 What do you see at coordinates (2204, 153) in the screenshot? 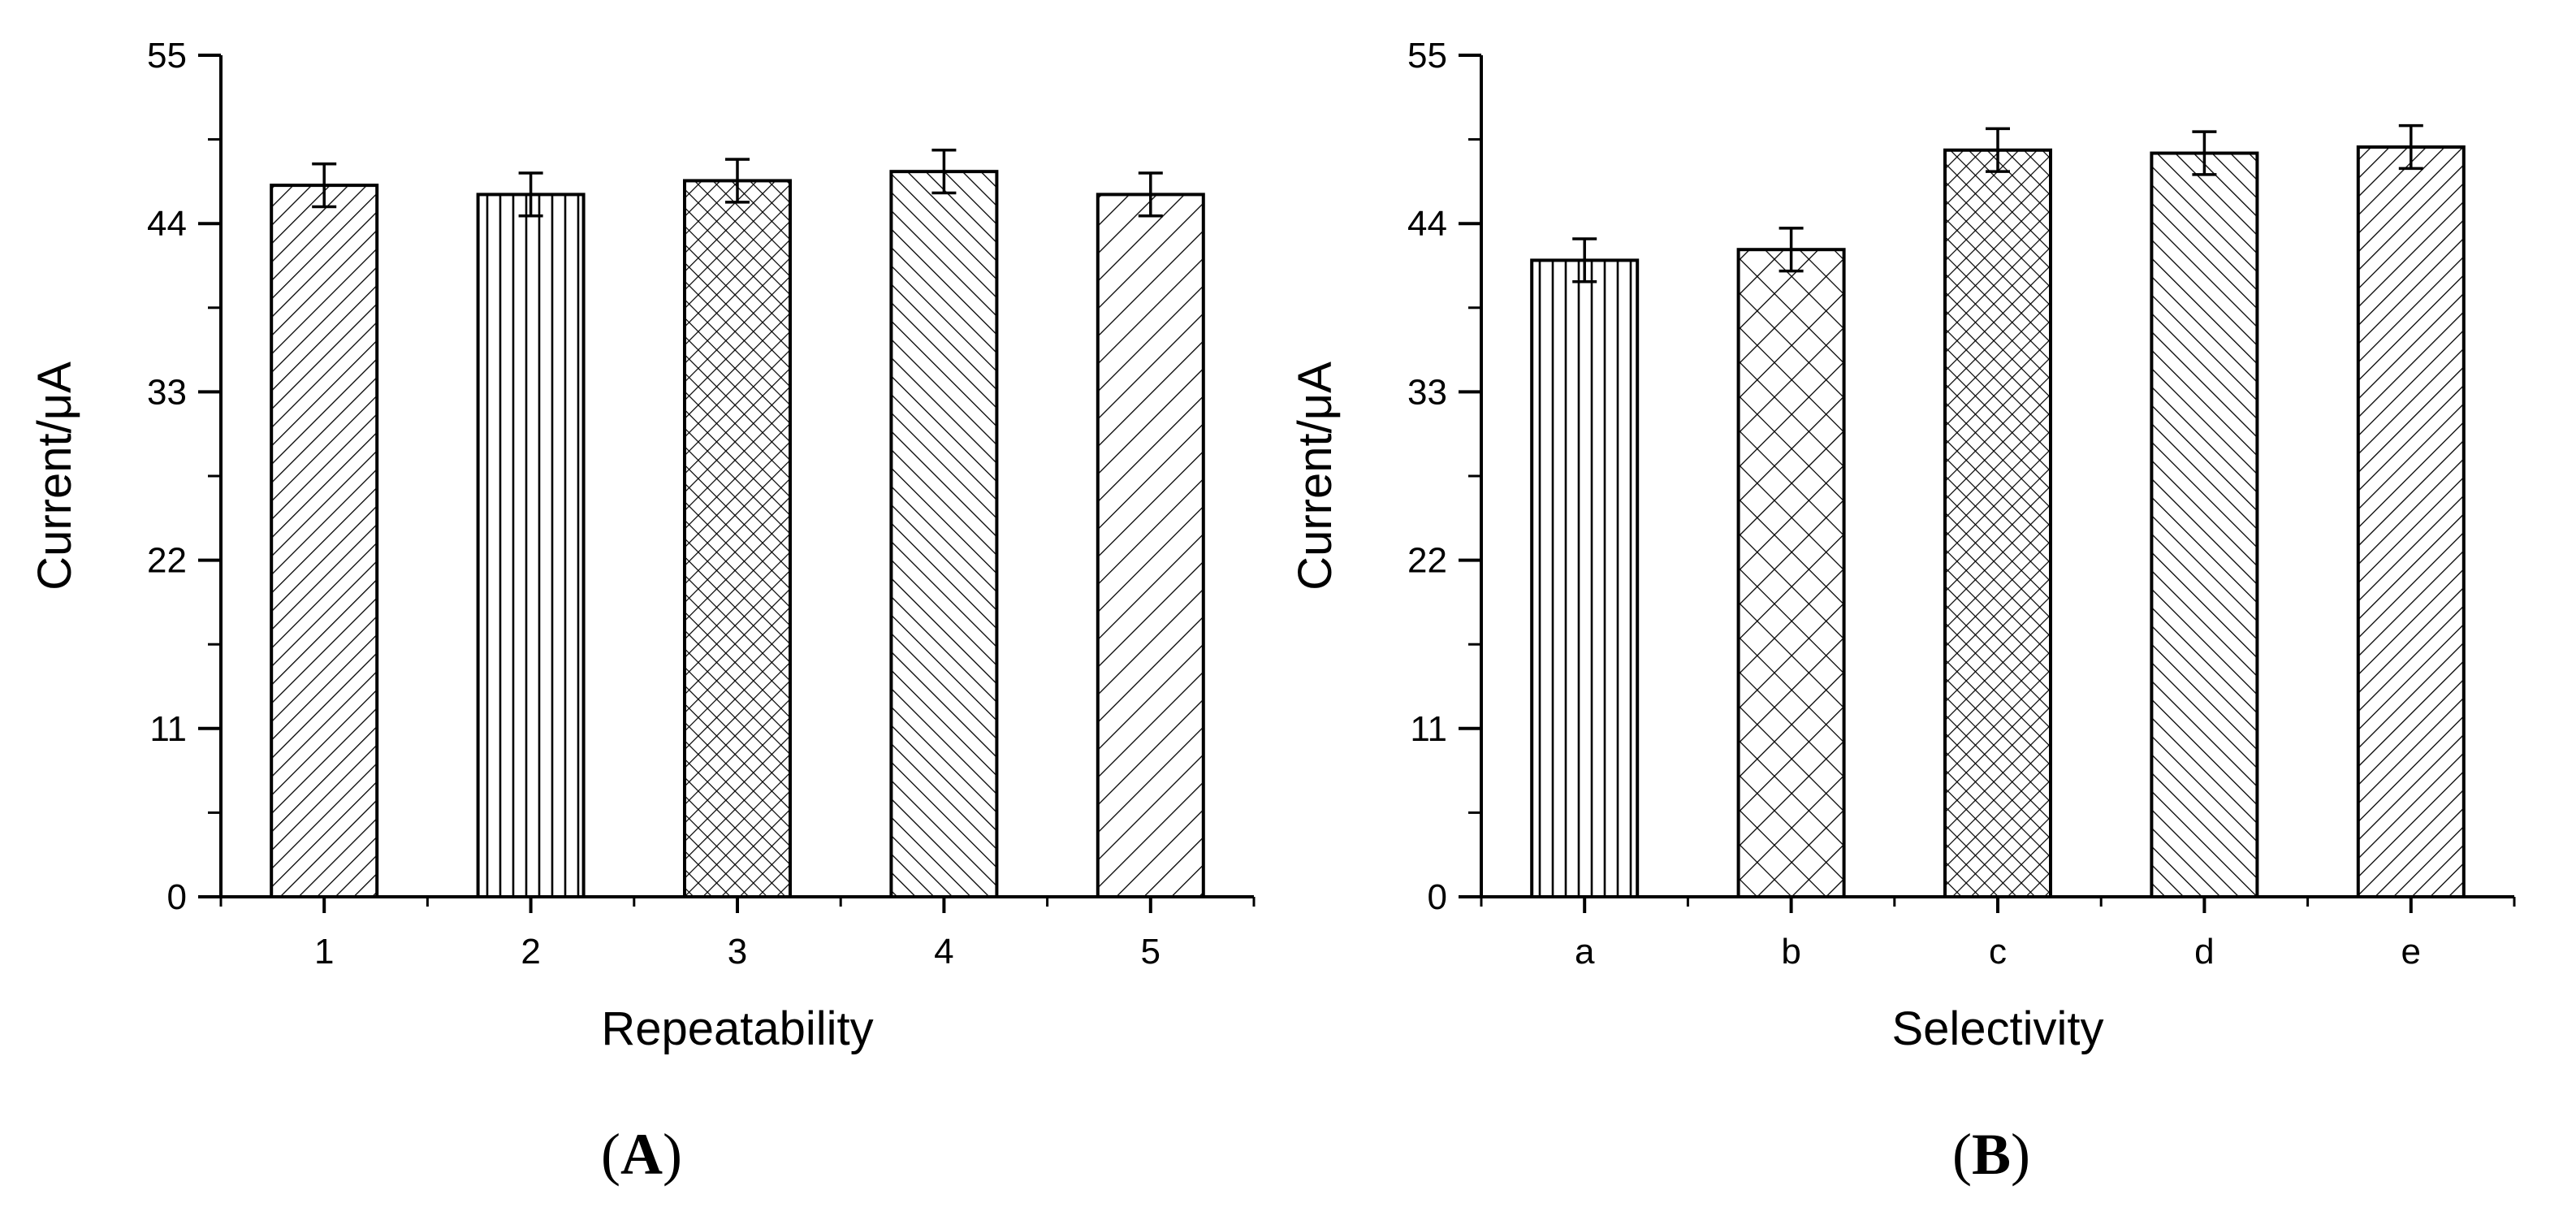
I see `error-bar-d` at bounding box center [2204, 153].